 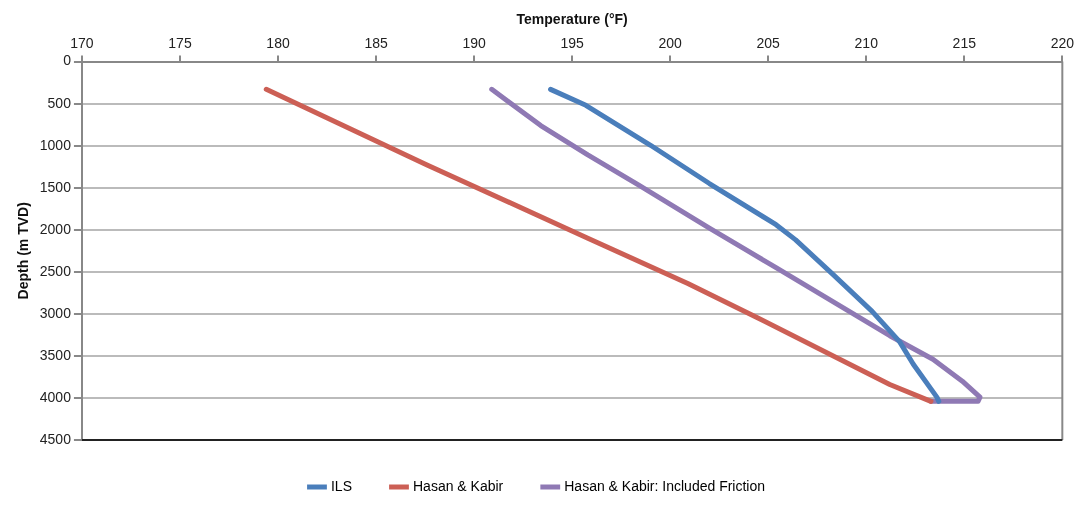 What do you see at coordinates (55, 144) in the screenshot?
I see `y-tick-label: 1000` at bounding box center [55, 144].